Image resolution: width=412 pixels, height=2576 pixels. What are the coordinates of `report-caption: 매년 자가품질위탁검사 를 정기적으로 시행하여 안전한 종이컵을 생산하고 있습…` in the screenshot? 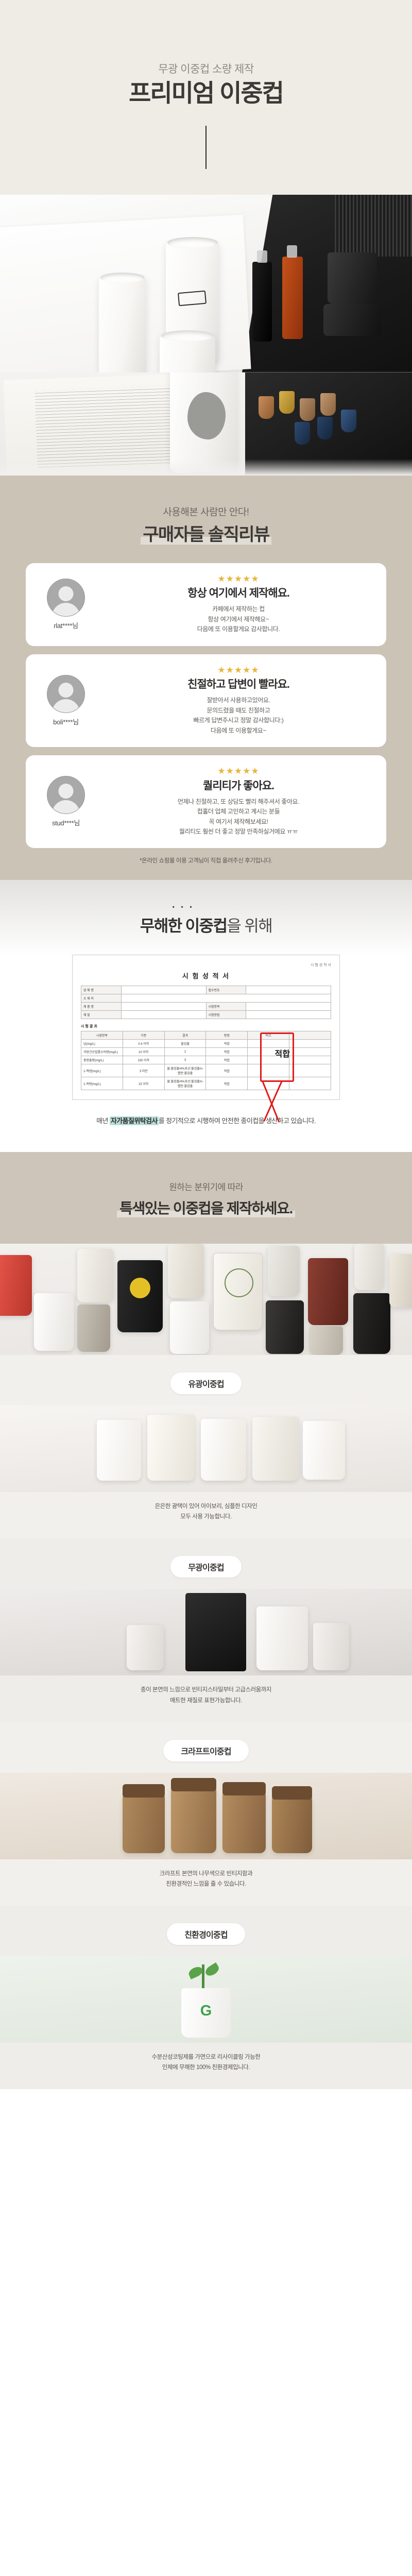 It's located at (206, 1121).